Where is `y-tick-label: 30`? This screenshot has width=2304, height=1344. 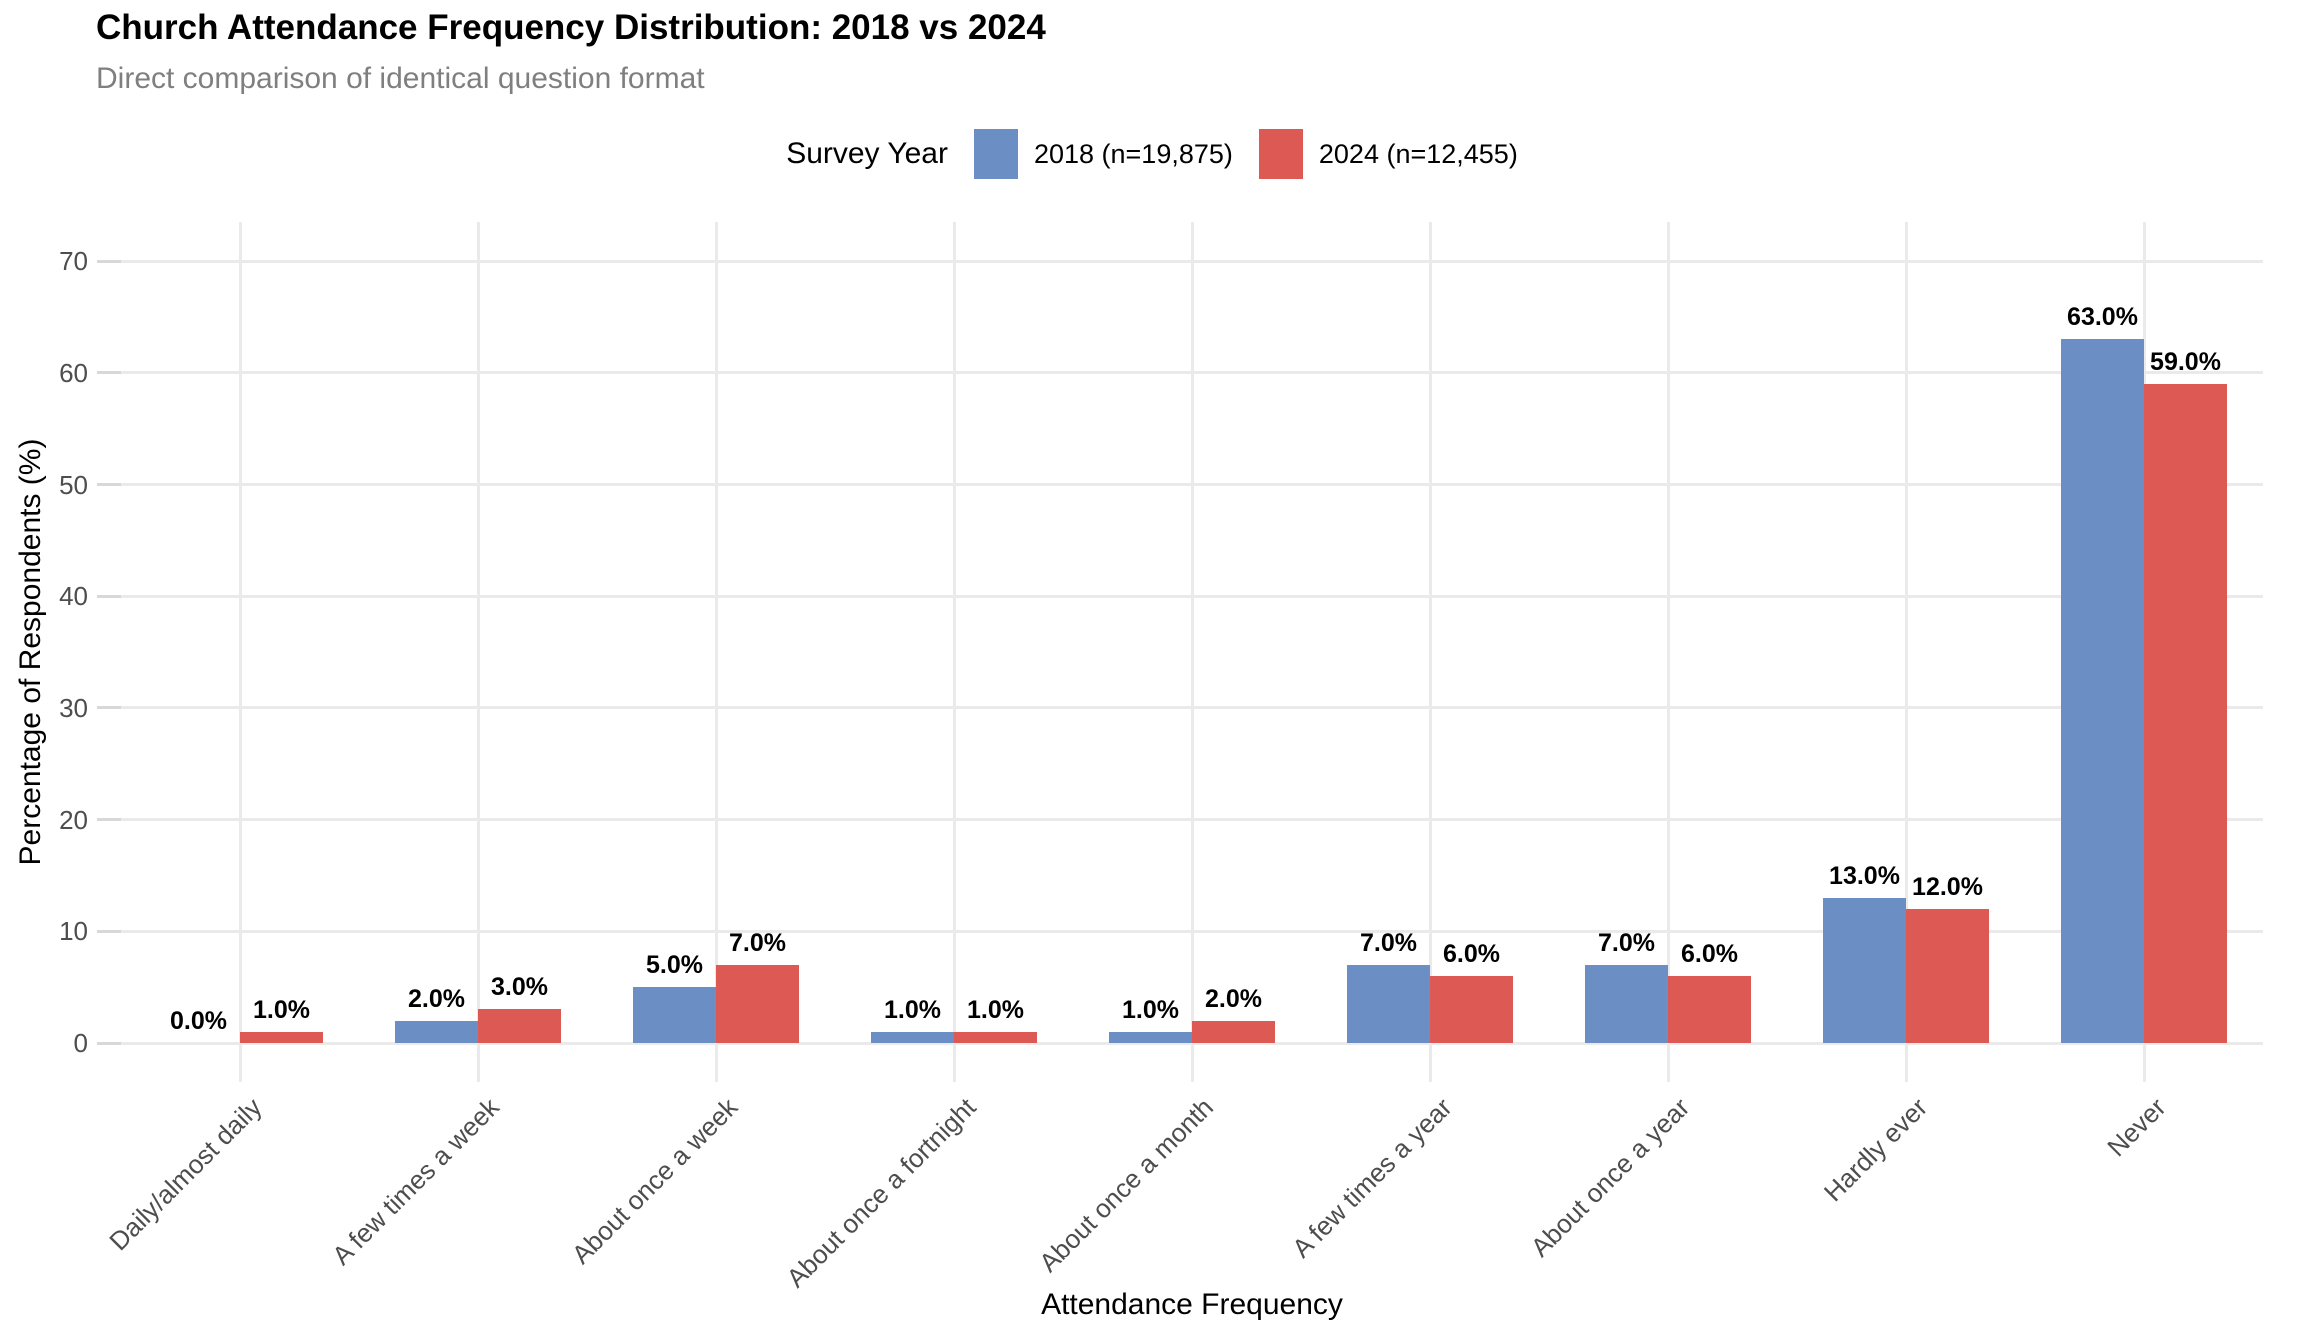 y-tick-label: 30 is located at coordinates (73, 707).